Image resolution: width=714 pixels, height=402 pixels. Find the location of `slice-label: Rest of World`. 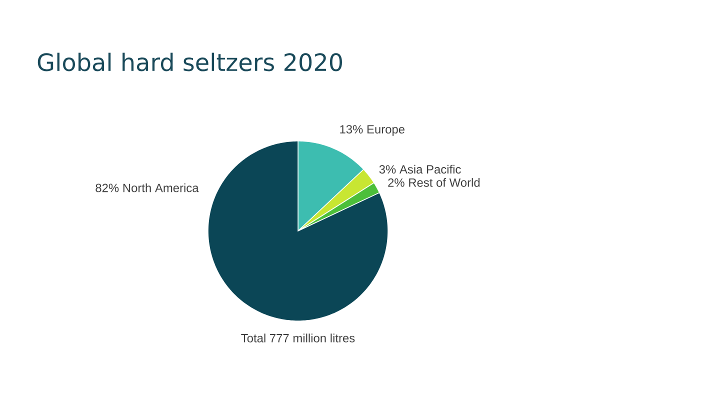

slice-label: Rest of World is located at coordinates (444, 182).